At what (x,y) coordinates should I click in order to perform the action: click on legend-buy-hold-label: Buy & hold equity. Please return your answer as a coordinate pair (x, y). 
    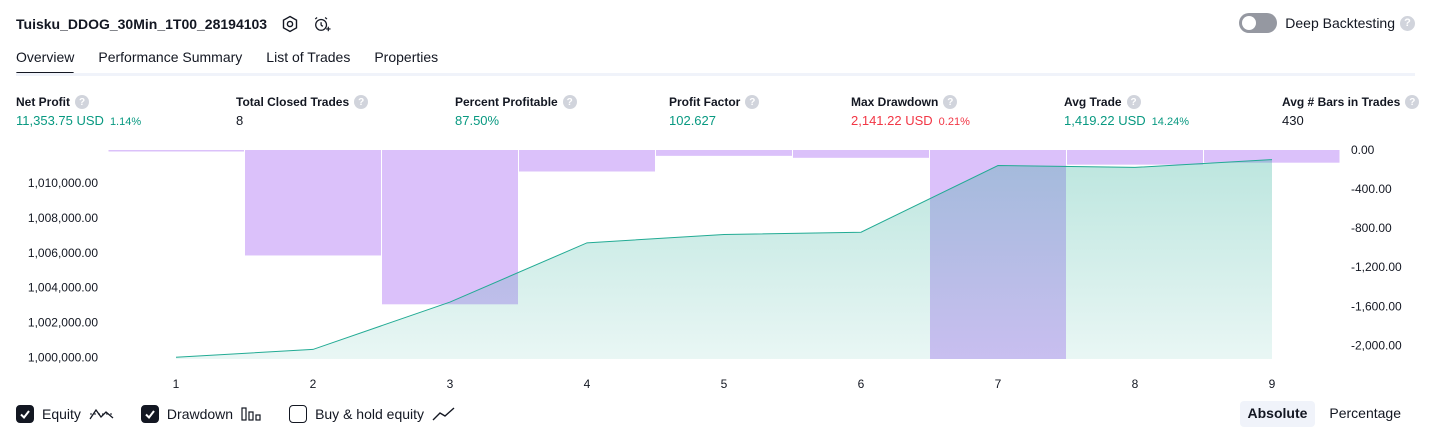
    Looking at the image, I should click on (370, 414).